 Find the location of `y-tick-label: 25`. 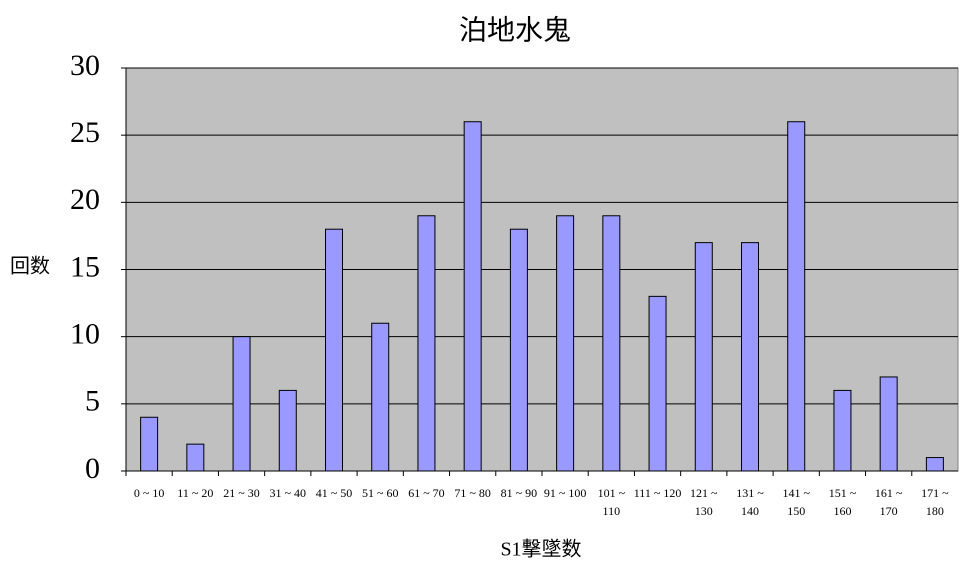

y-tick-label: 25 is located at coordinates (85, 132).